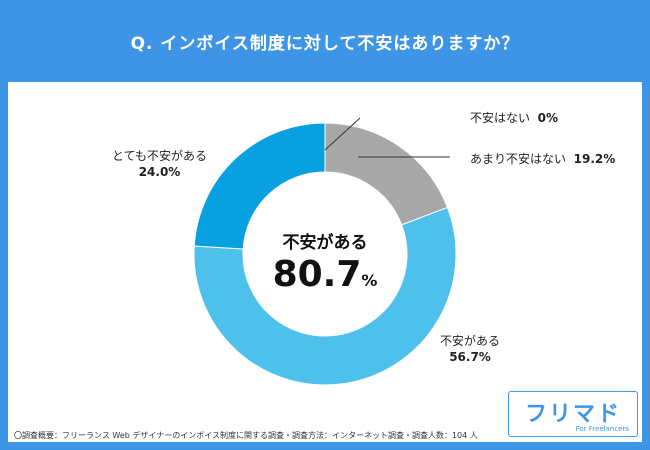 The height and width of the screenshot is (450, 650). Describe the element at coordinates (325, 243) in the screenshot. I see `center-text: 不安がある` at that location.